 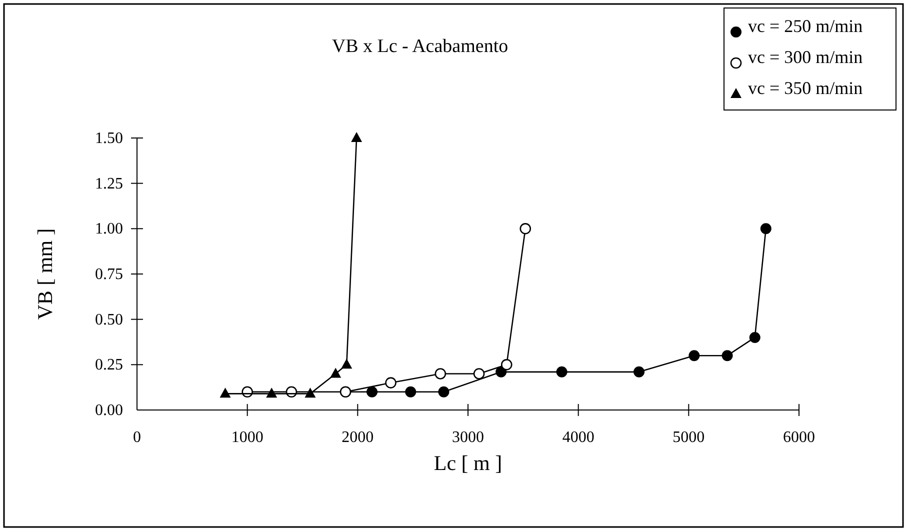 What do you see at coordinates (688, 437) in the screenshot?
I see `x-tick-label: 5000` at bounding box center [688, 437].